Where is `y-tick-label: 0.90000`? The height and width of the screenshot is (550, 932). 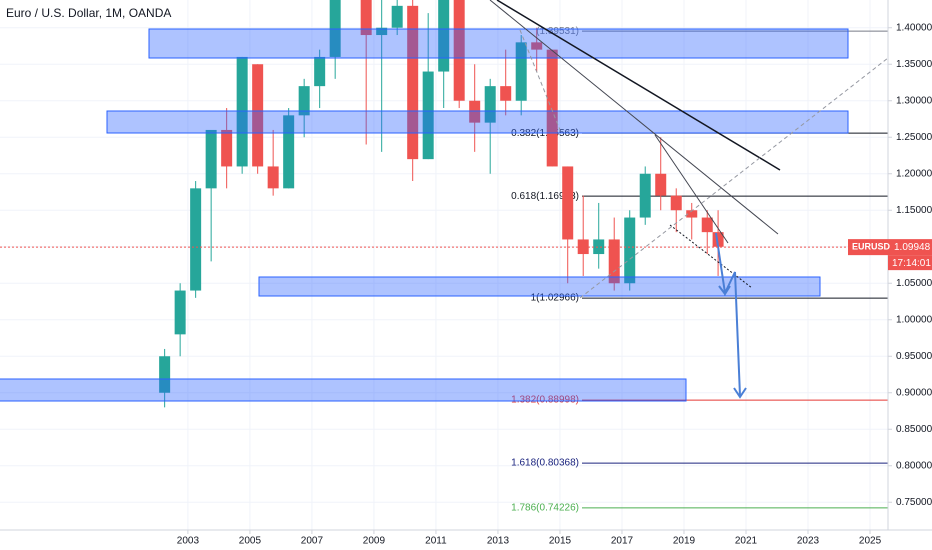
y-tick-label: 0.90000 is located at coordinates (914, 392).